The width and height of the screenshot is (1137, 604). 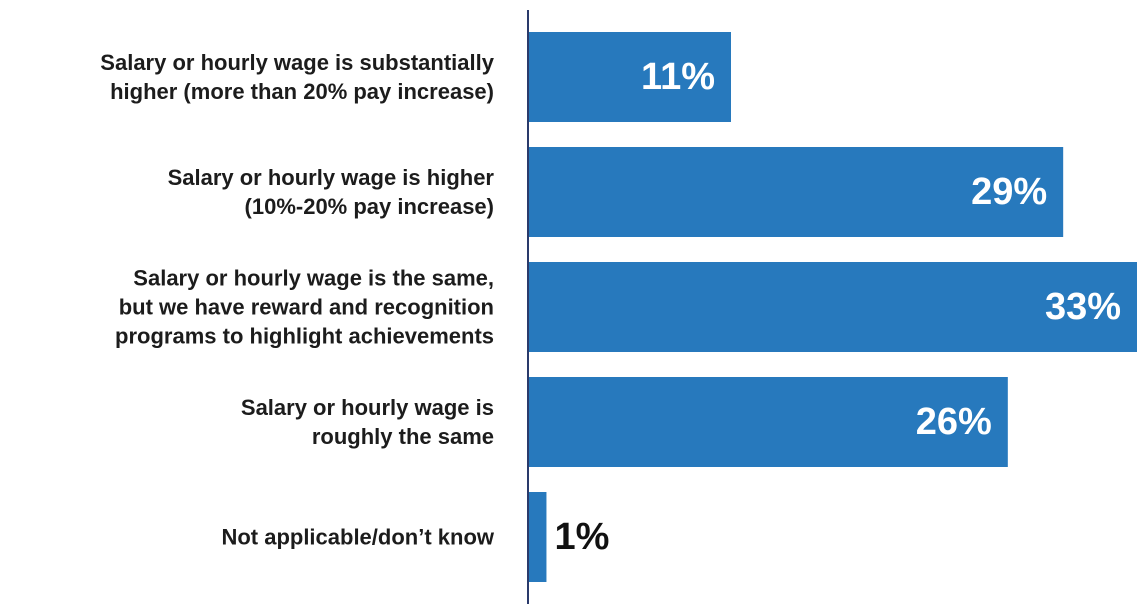 I want to click on category-label-1-line-2: higher (more than 20% pay increase), so click(x=302, y=91).